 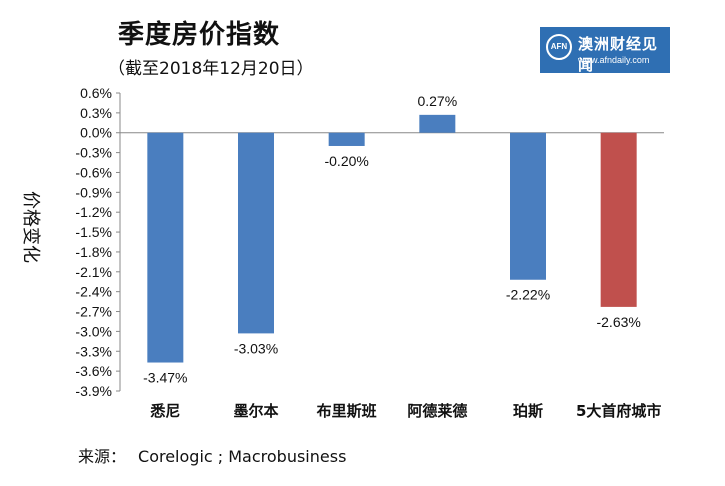 What do you see at coordinates (255, 411) in the screenshot?
I see `category-label: 墨尔本` at bounding box center [255, 411].